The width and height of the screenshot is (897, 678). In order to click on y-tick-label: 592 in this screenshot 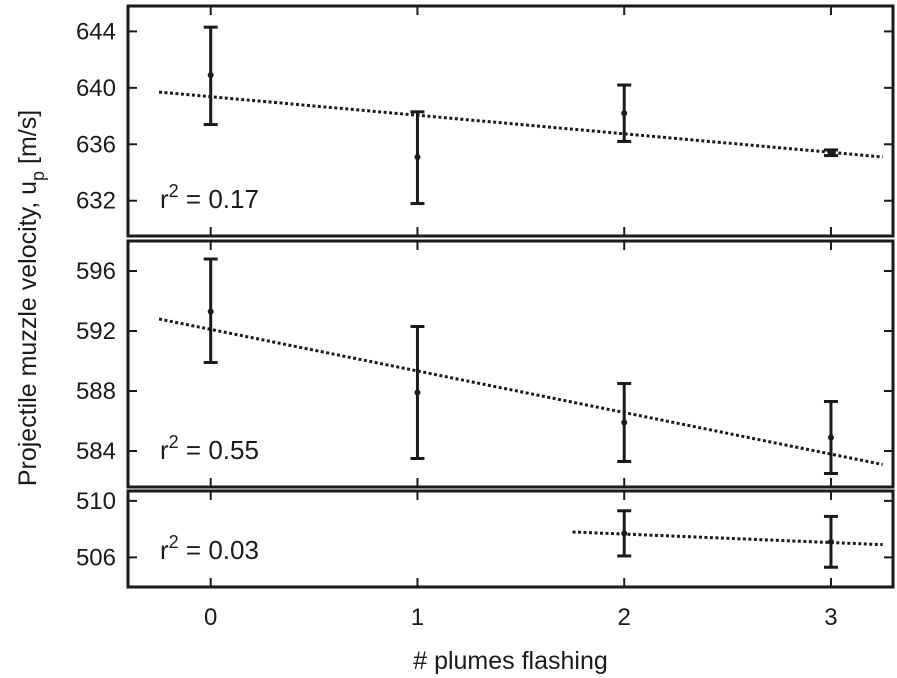, I will do `click(96, 331)`.